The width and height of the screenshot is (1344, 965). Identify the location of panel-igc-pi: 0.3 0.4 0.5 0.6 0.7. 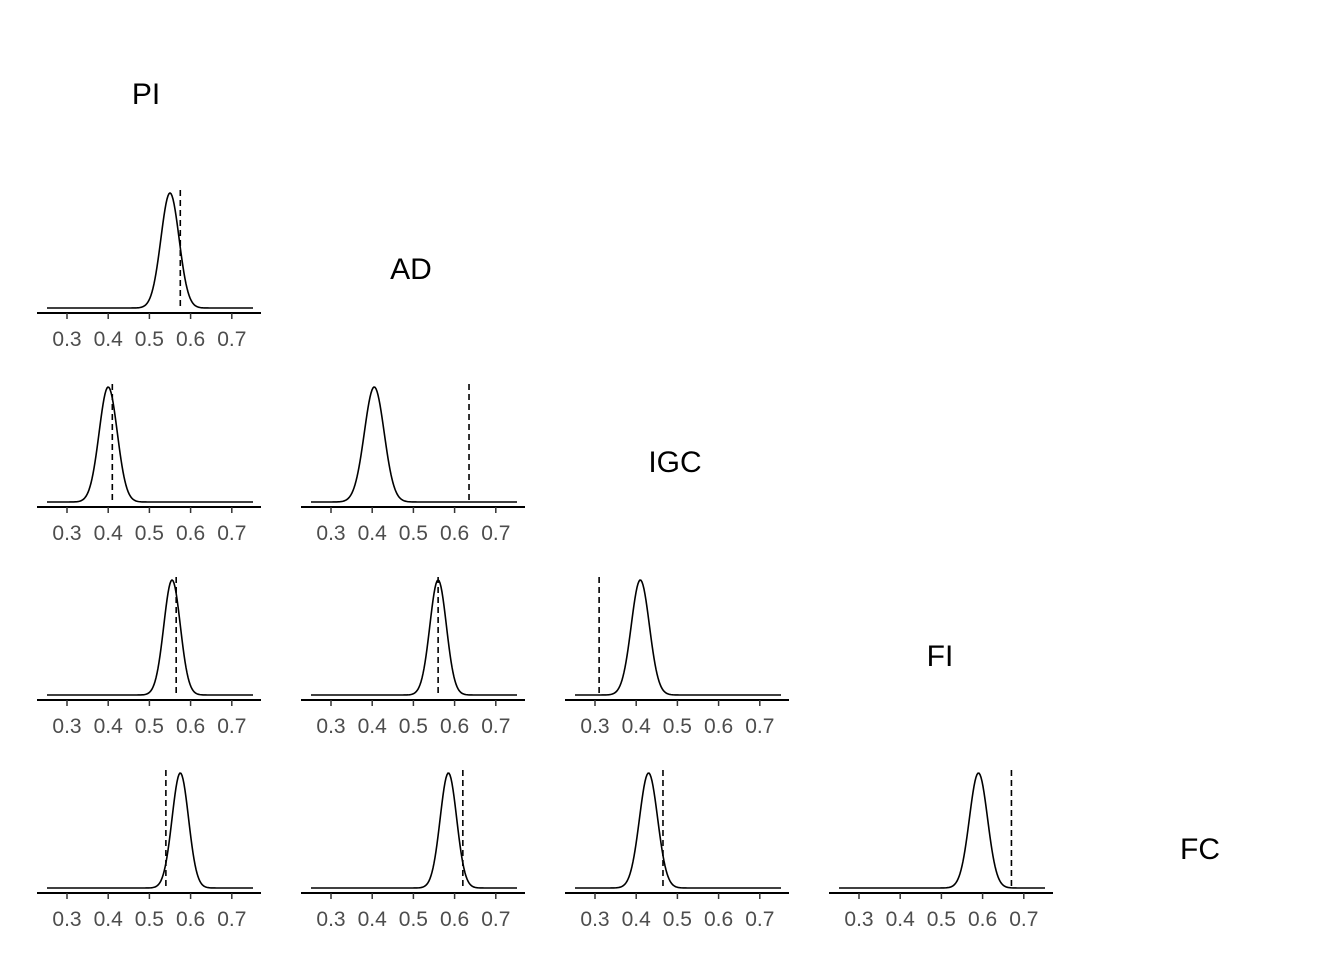
(149, 464).